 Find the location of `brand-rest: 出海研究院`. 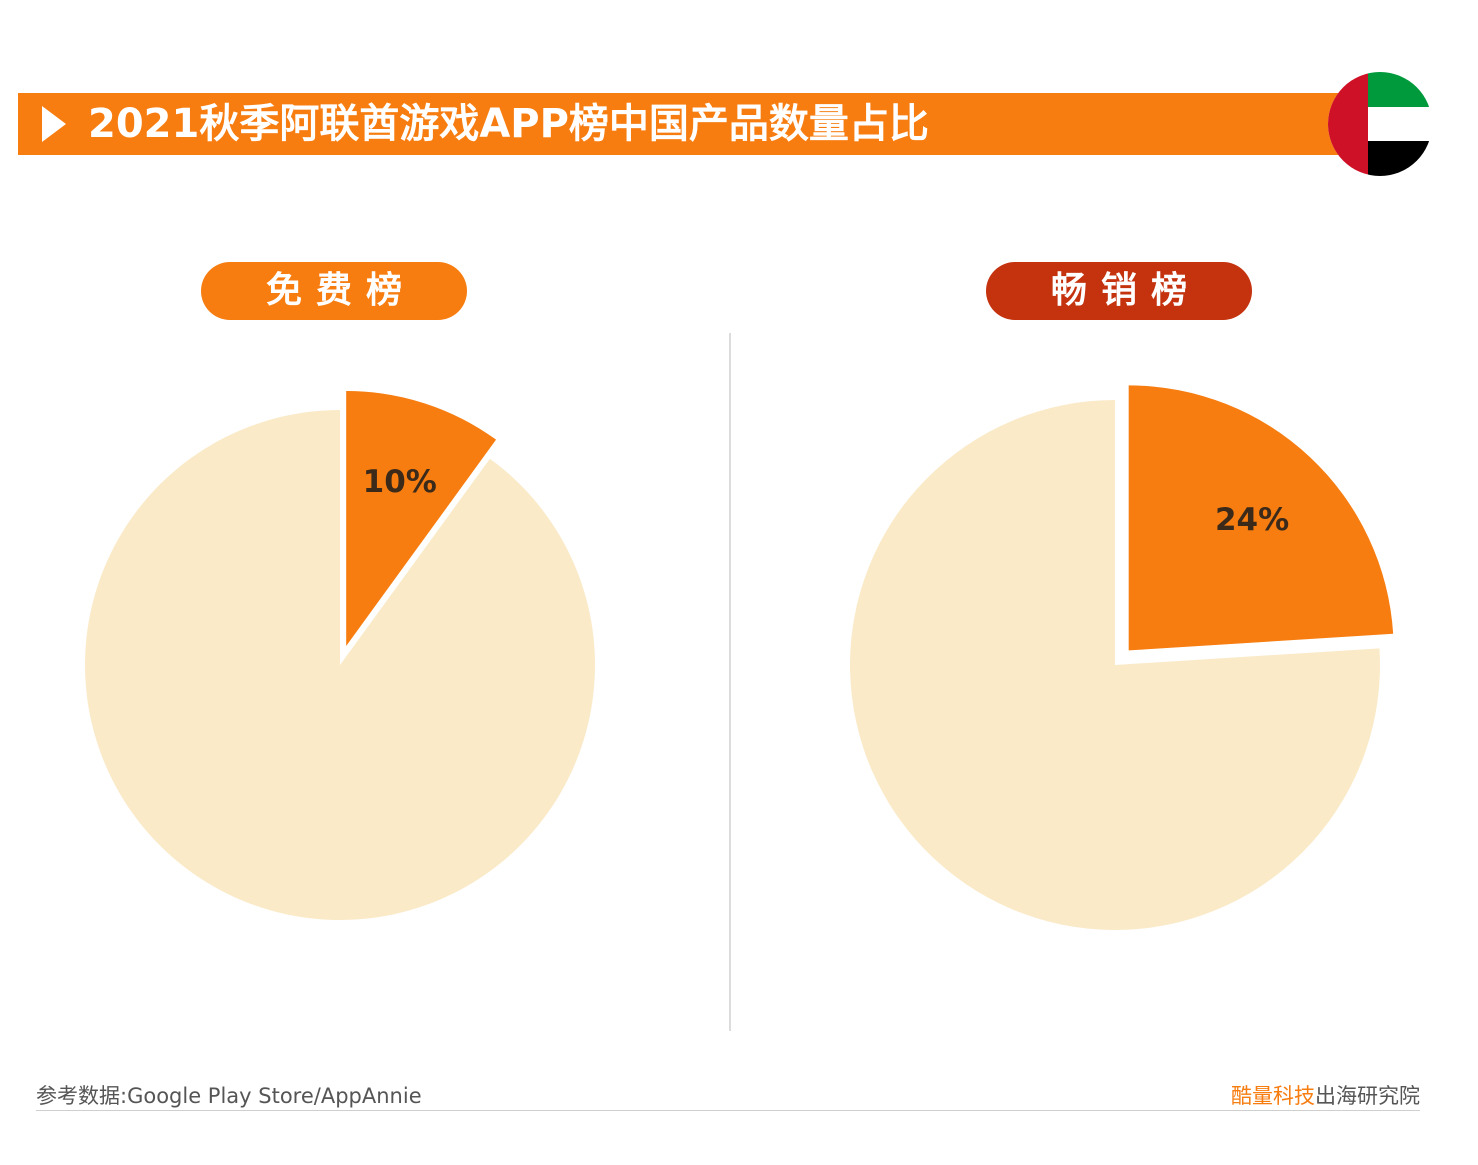

brand-rest: 出海研究院 is located at coordinates (1367, 1096).